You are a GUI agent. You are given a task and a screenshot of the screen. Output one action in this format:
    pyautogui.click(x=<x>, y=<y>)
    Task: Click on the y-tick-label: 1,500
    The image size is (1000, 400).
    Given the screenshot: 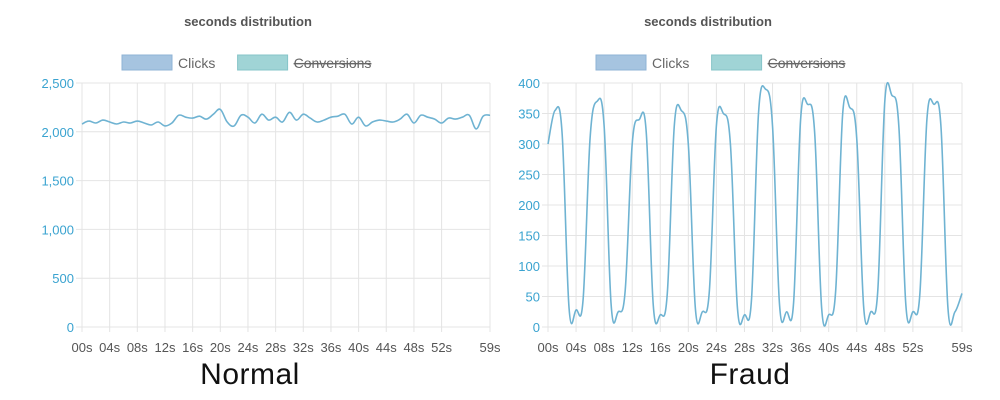 What is the action you would take?
    pyautogui.click(x=57, y=181)
    